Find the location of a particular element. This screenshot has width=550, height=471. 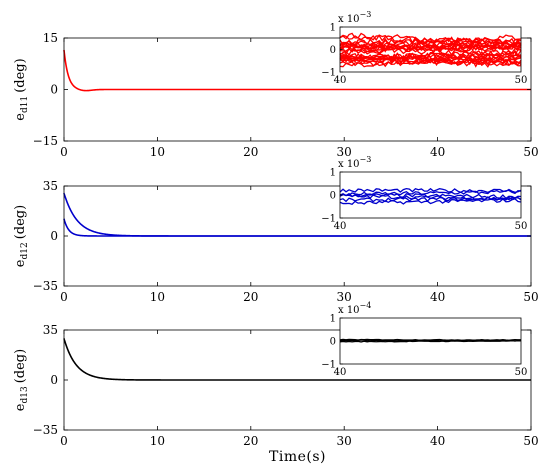

inset-exponent-label: x 10−4 is located at coordinates (354, 308).